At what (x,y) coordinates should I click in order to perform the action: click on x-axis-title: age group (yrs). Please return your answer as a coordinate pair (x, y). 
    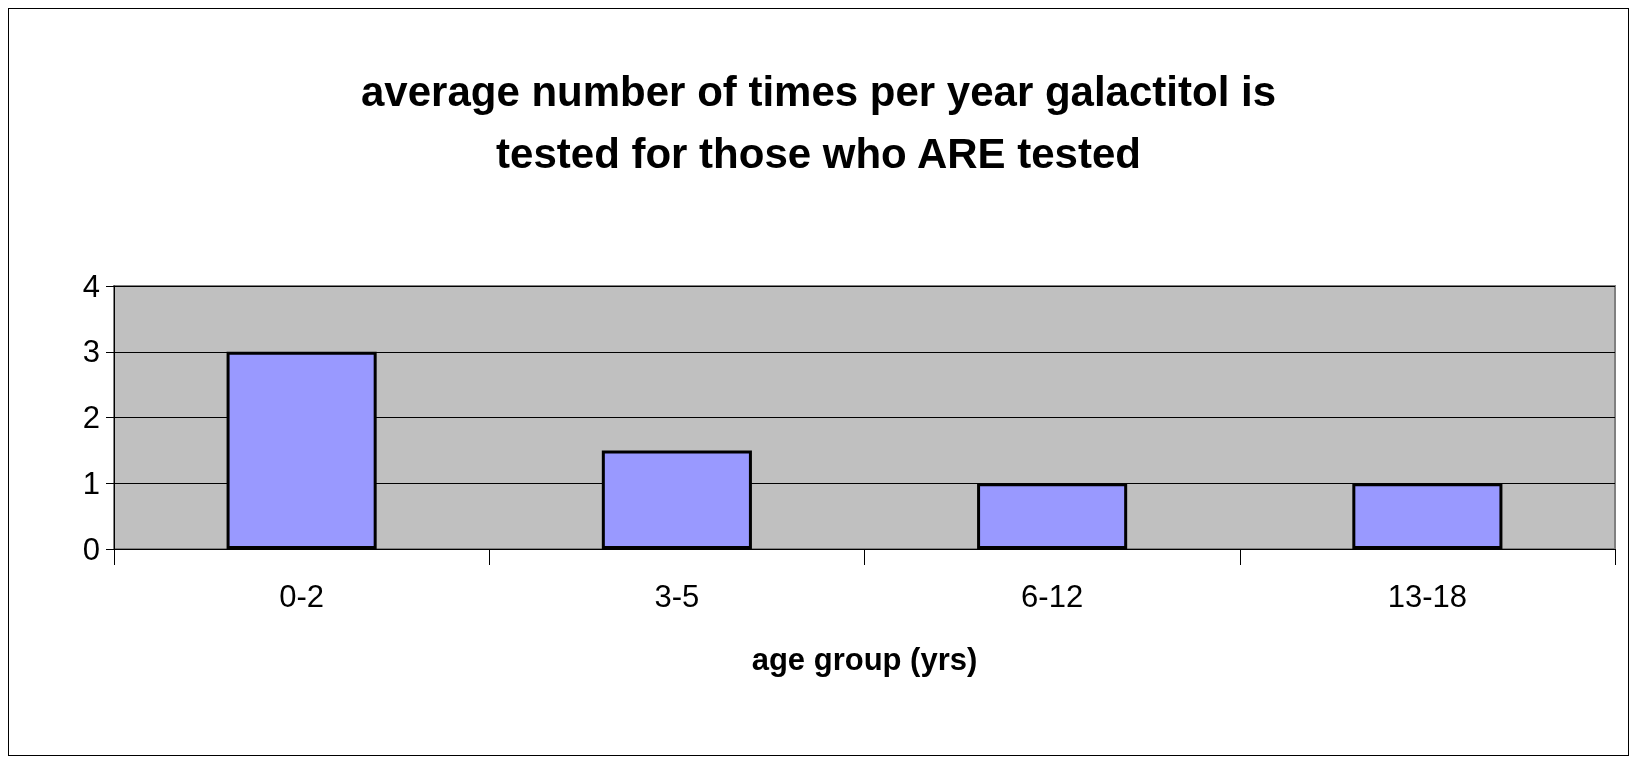
    Looking at the image, I should click on (864, 659).